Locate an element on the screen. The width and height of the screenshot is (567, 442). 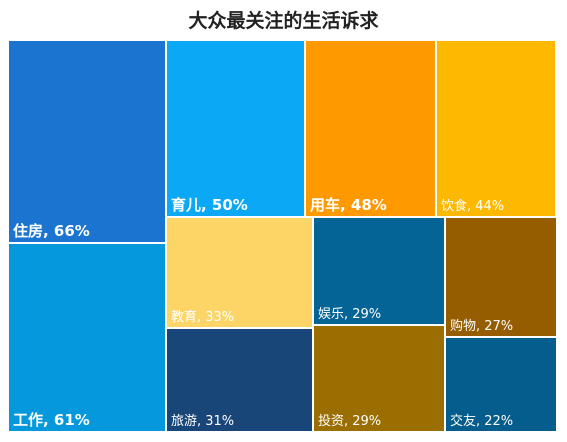
treemap-tile: 育儿, 50% is located at coordinates (235, 128).